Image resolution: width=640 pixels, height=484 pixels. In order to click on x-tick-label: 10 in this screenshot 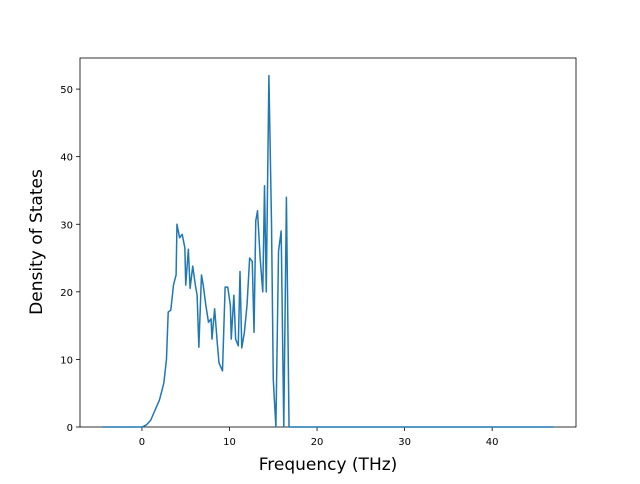, I will do `click(229, 442)`.